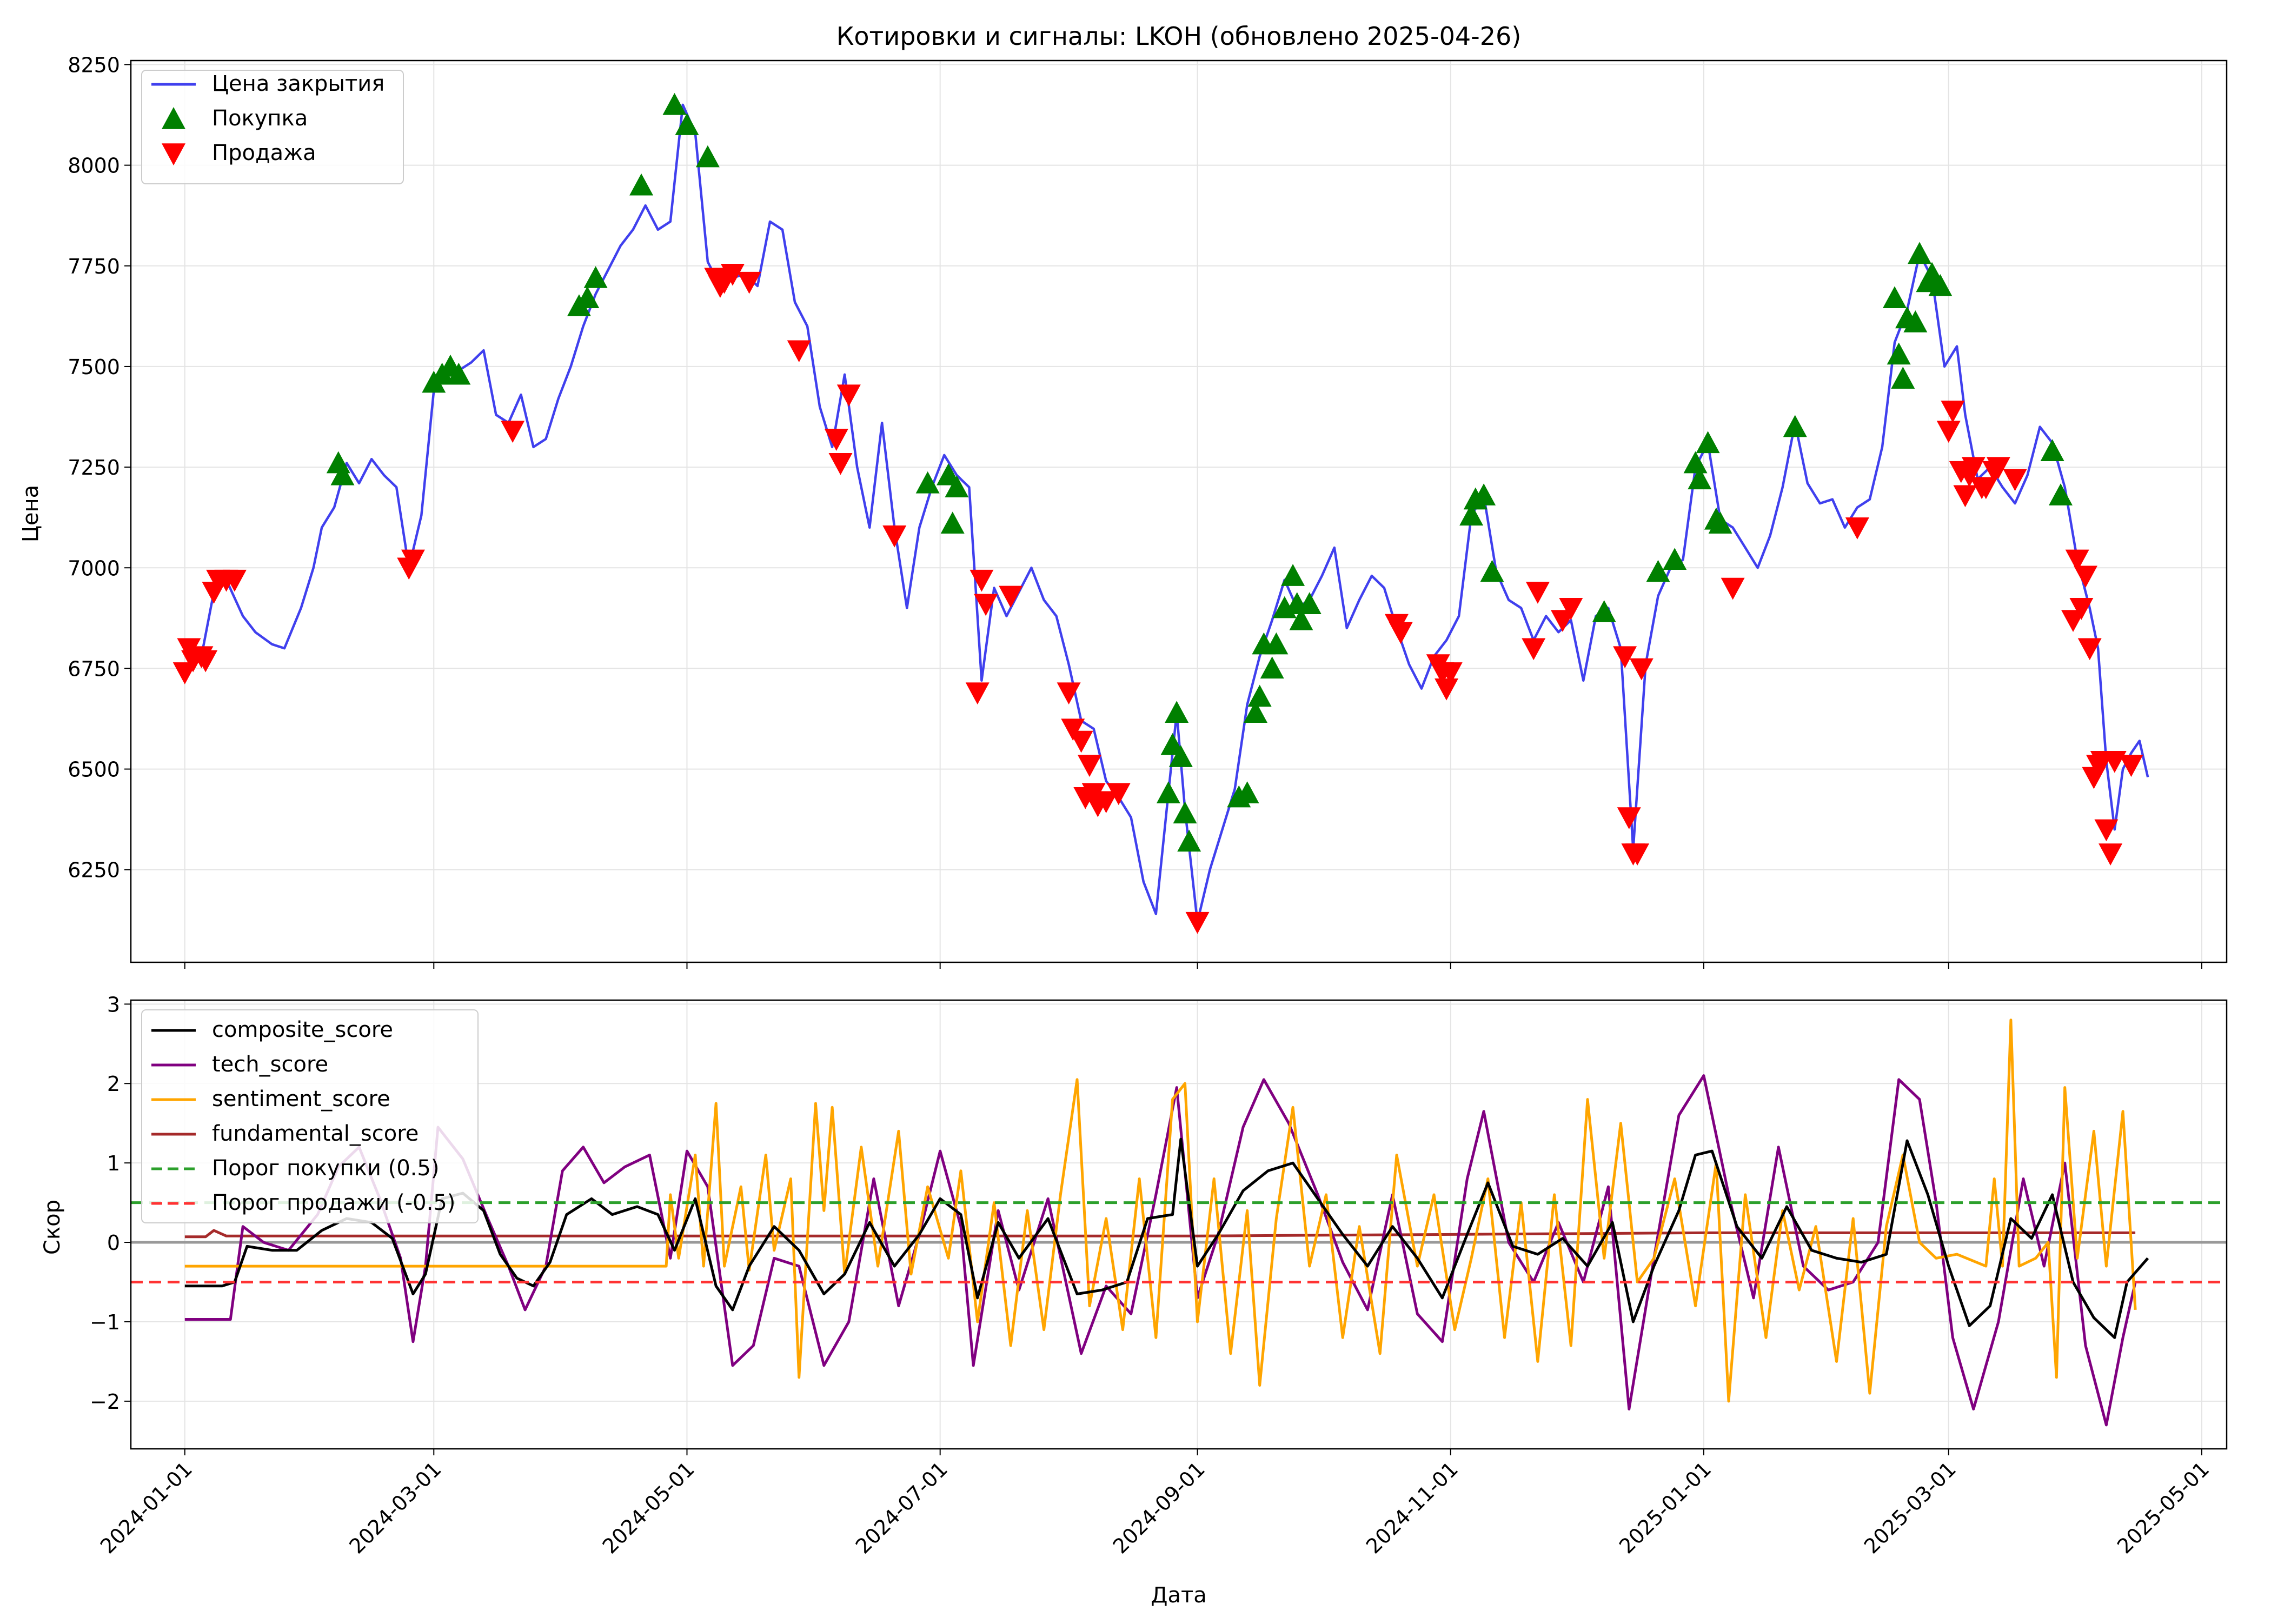  Describe the element at coordinates (94, 568) in the screenshot. I see `price-ytick-label: 7000` at that location.